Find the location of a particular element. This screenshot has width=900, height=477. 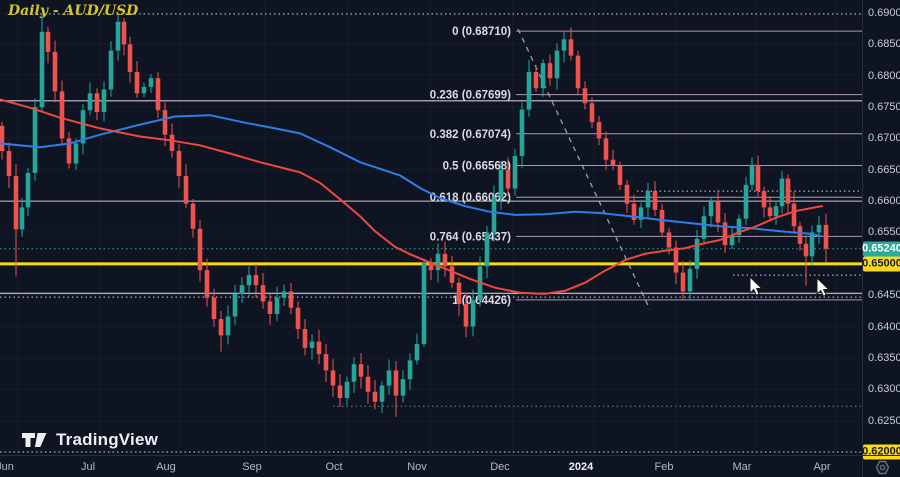

time-axis-label: Mar is located at coordinates (742, 467).